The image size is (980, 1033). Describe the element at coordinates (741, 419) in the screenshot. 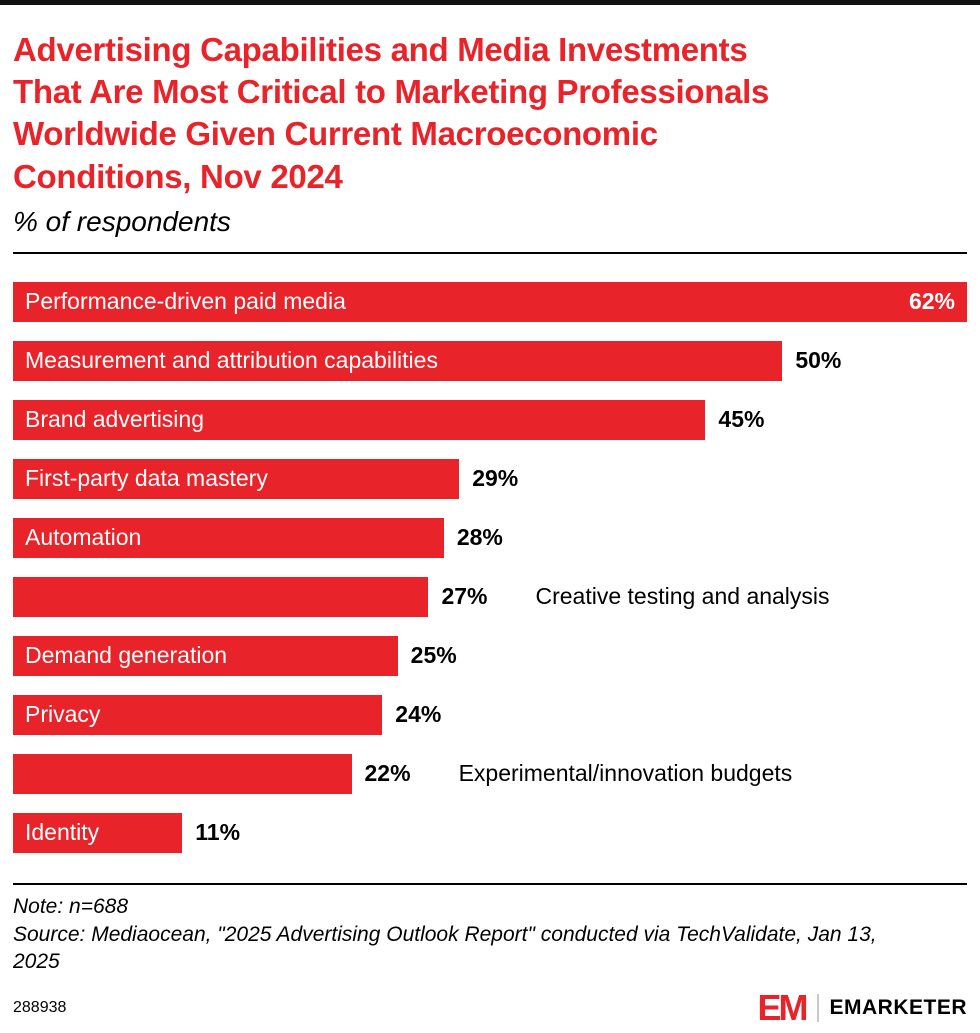

I see `bar-value: 45%` at that location.